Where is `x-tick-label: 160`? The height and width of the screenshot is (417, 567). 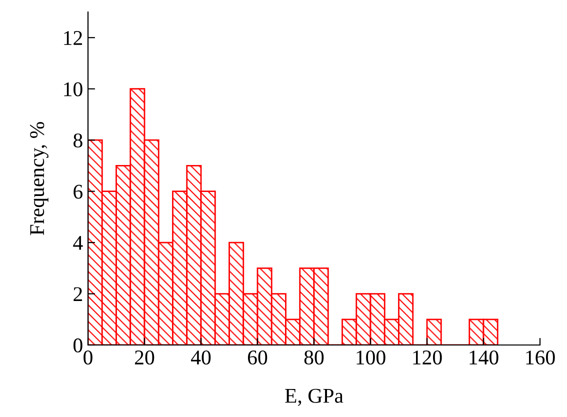 x-tick-label: 160 is located at coordinates (540, 357).